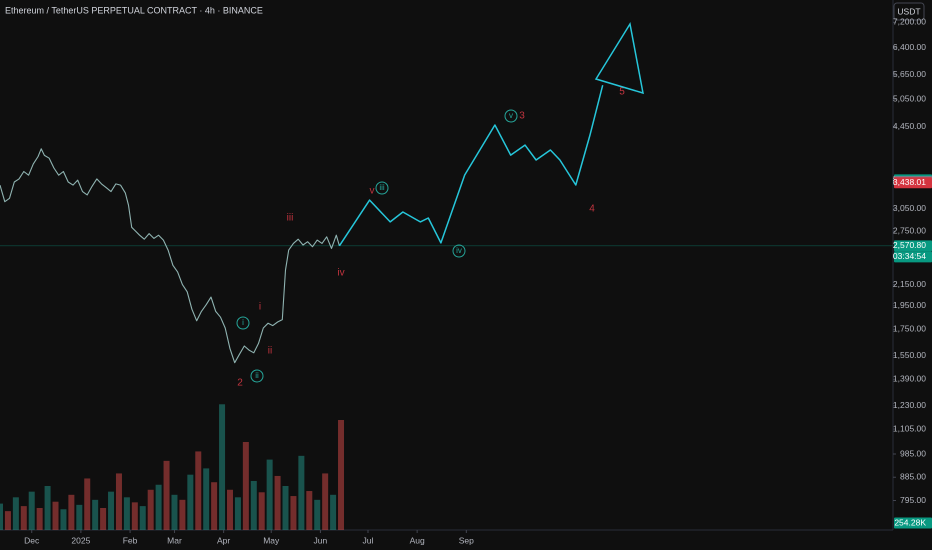 The width and height of the screenshot is (932, 550). I want to click on countdown-badge-bg, so click(913, 257).